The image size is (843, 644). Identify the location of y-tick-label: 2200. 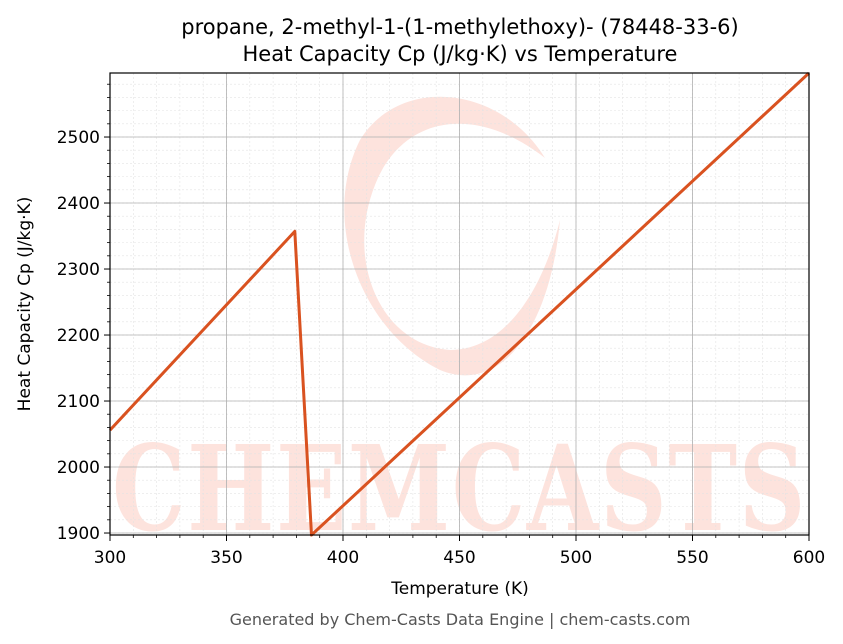
(78, 336).